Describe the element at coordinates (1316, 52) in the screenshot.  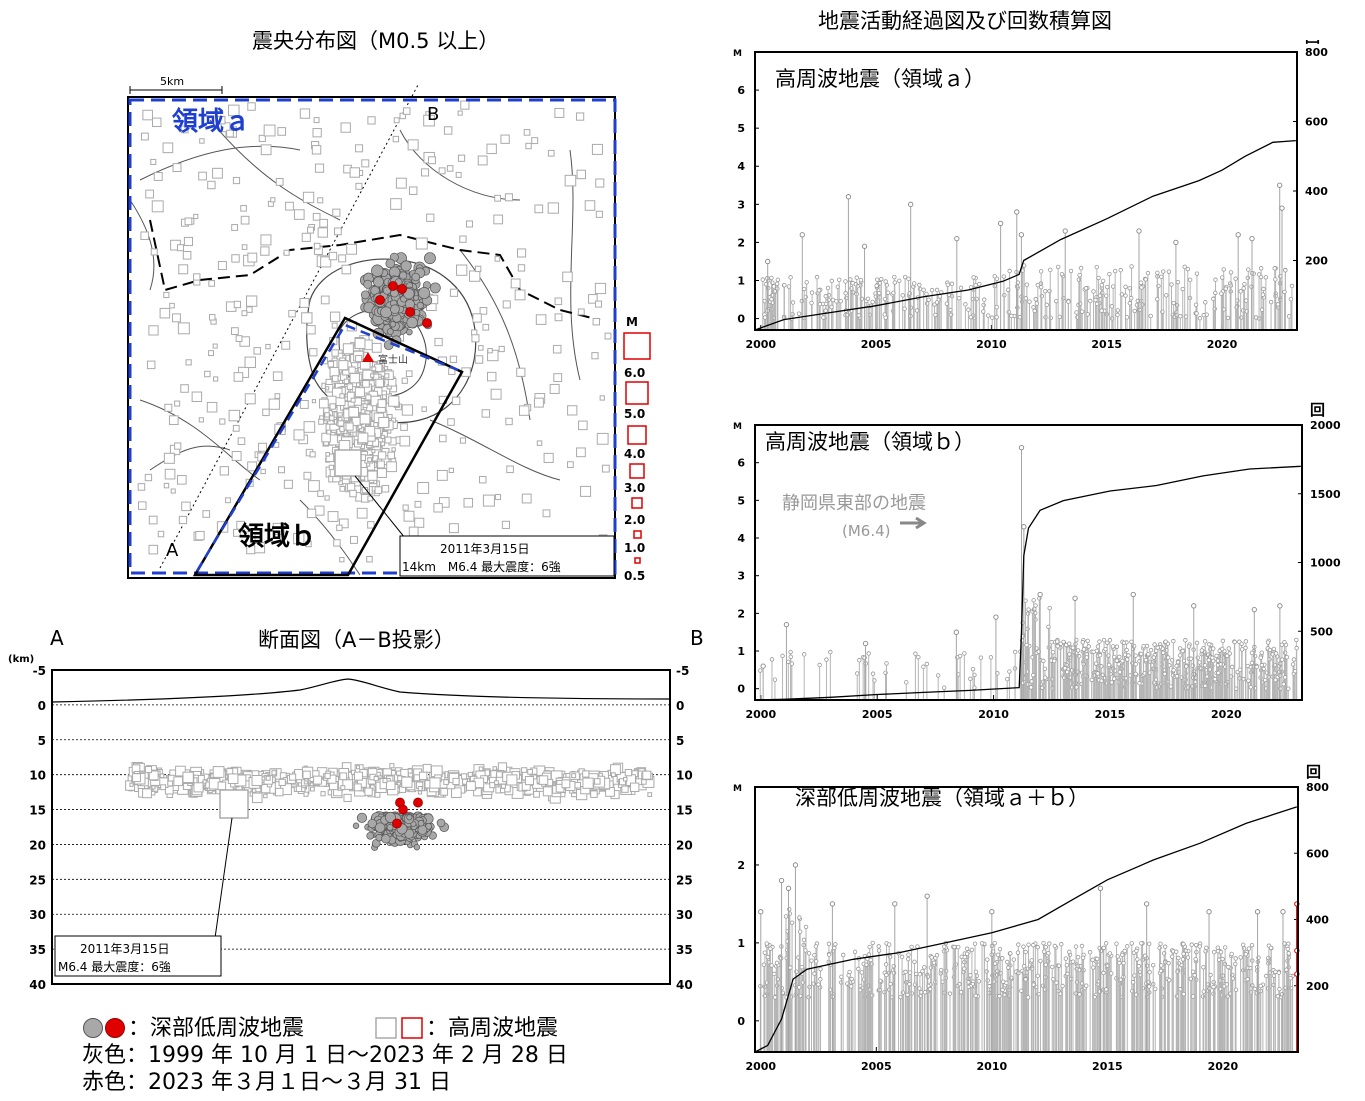
I see `right-tick-label: 800` at that location.